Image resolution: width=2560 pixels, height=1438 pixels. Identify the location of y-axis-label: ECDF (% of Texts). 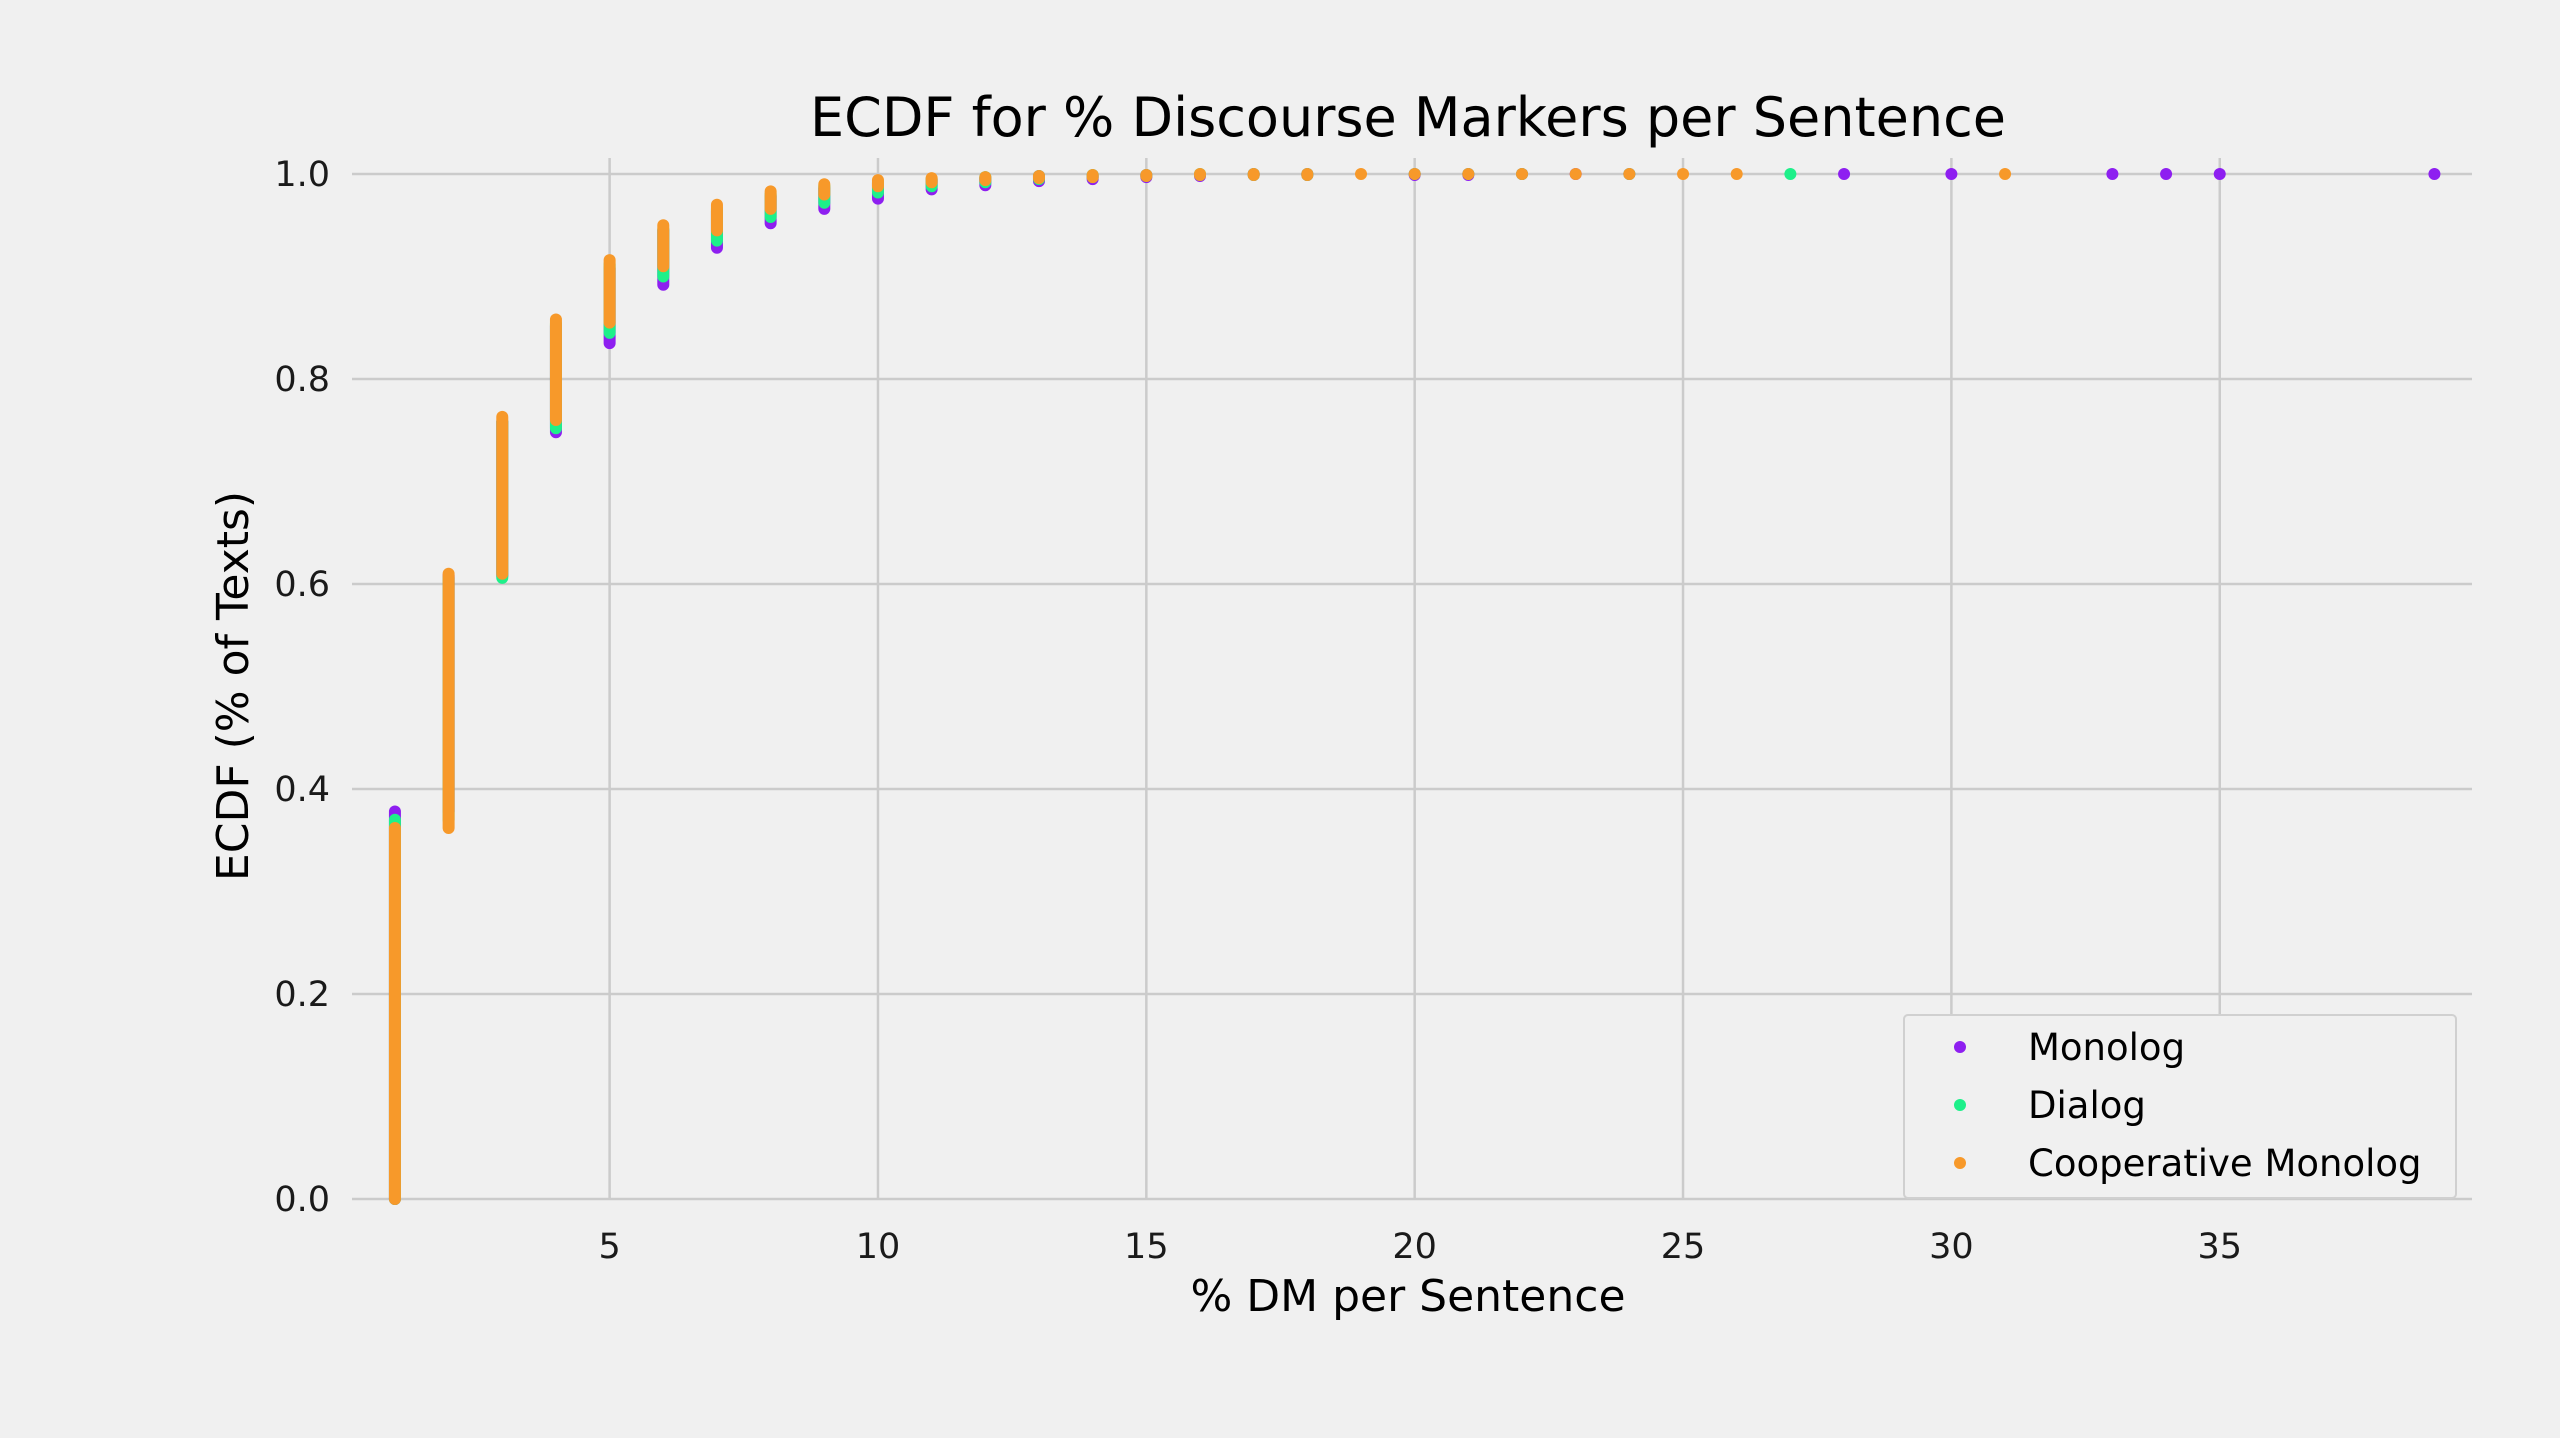
(233, 686).